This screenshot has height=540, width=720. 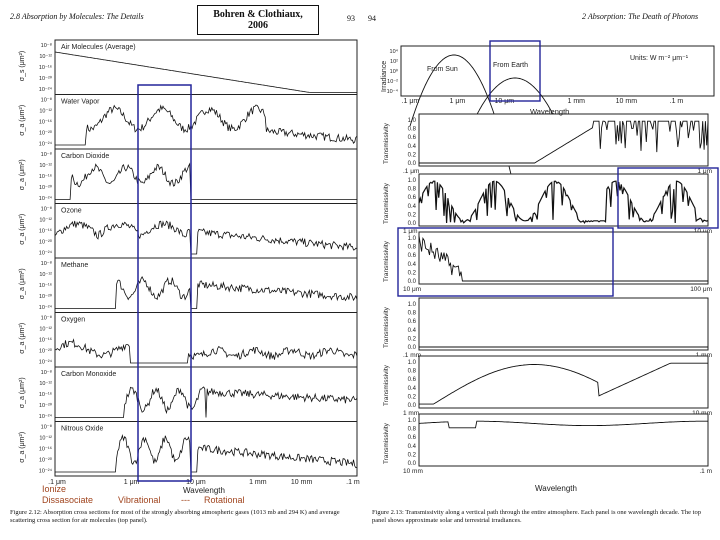 What do you see at coordinates (515, 71) in the screenshot?
I see `terrestrial-window-highlight` at bounding box center [515, 71].